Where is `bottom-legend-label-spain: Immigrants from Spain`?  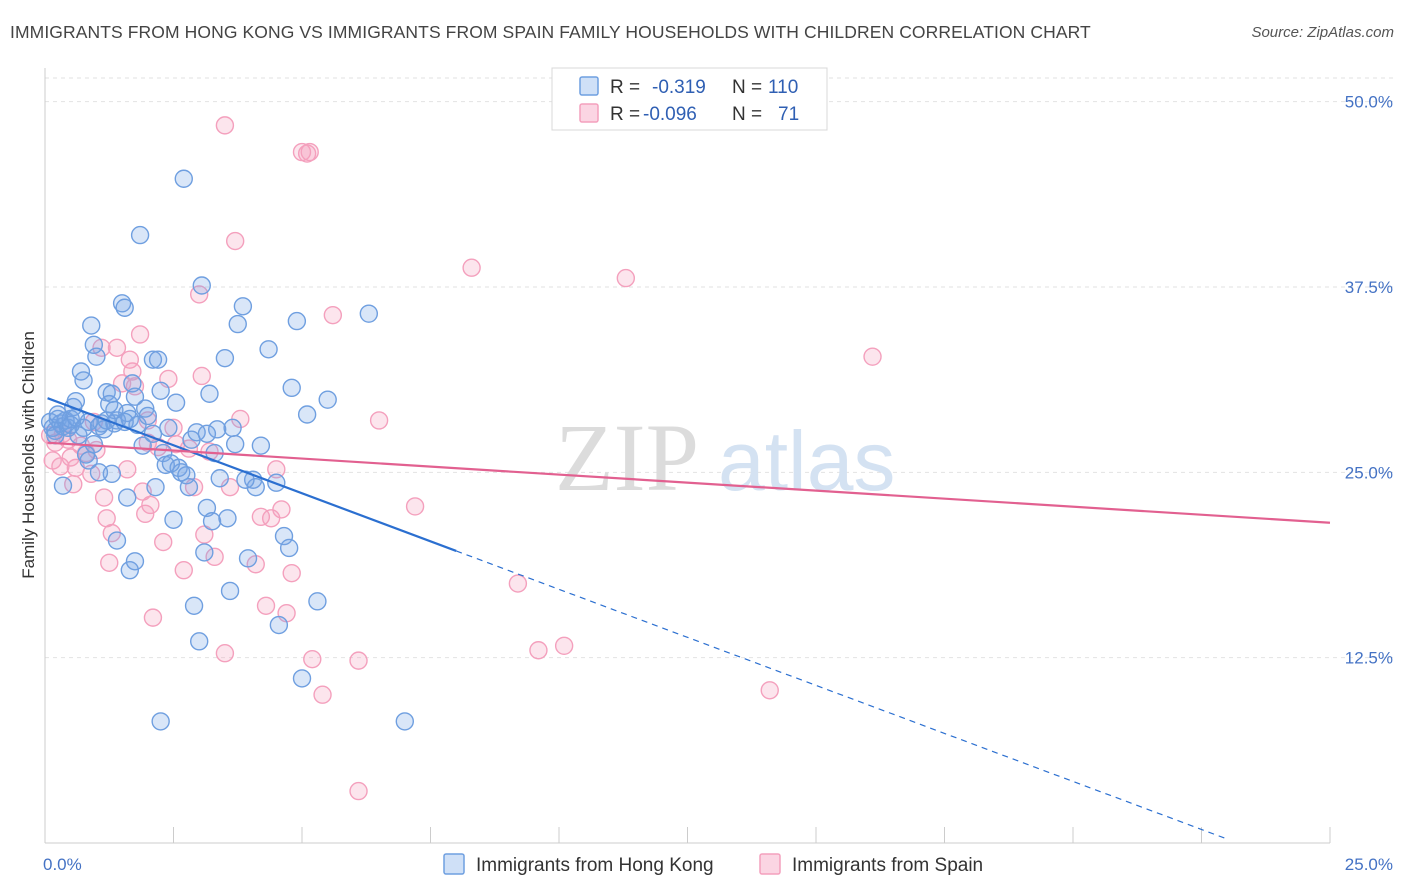 bottom-legend-label-spain: Immigrants from Spain is located at coordinates (887, 865).